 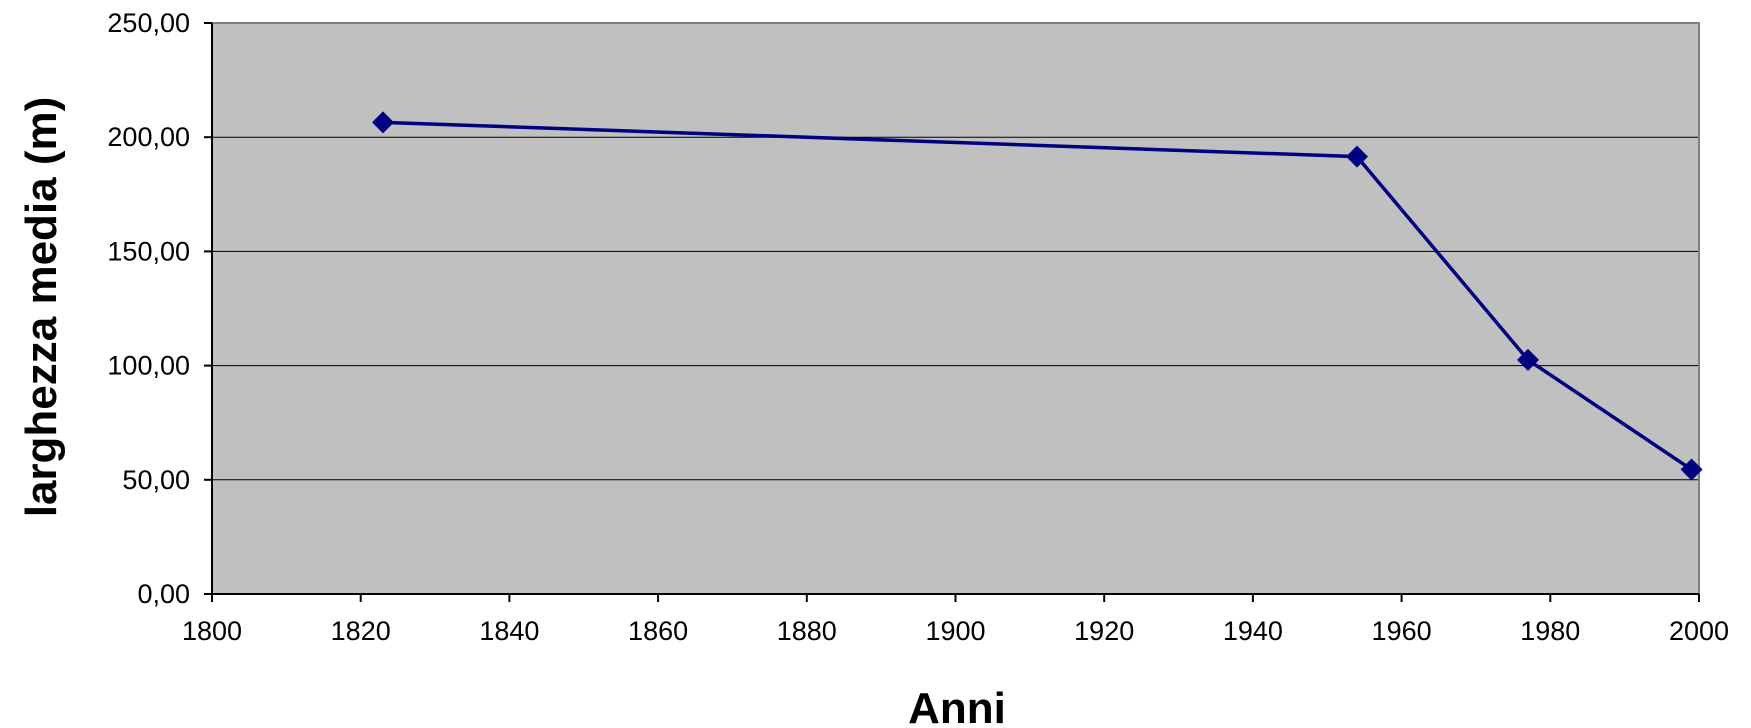 What do you see at coordinates (148, 366) in the screenshot?
I see `y-tick-label: 100,00` at bounding box center [148, 366].